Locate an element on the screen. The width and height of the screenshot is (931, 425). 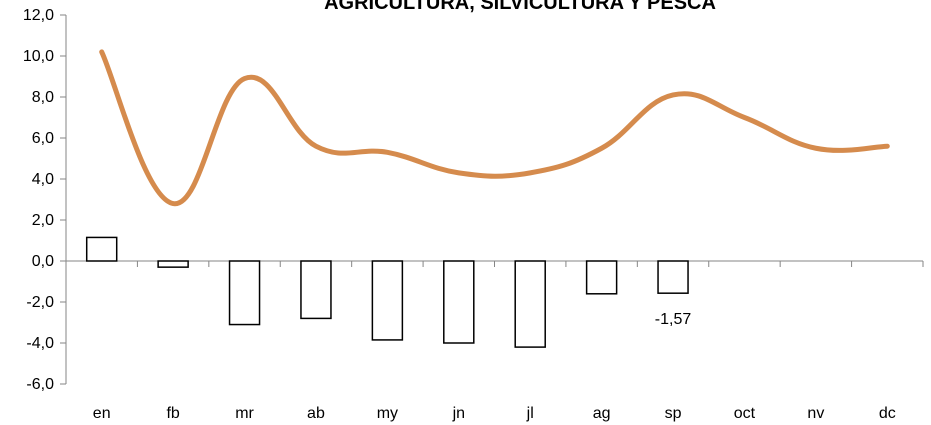
x-tick-label-nv: nv is located at coordinates (815, 413).